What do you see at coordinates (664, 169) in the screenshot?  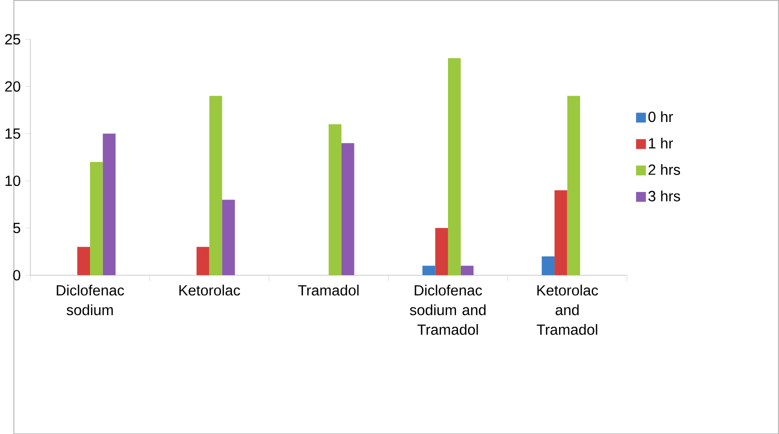 I see `legend-label: 2 hrs` at bounding box center [664, 169].